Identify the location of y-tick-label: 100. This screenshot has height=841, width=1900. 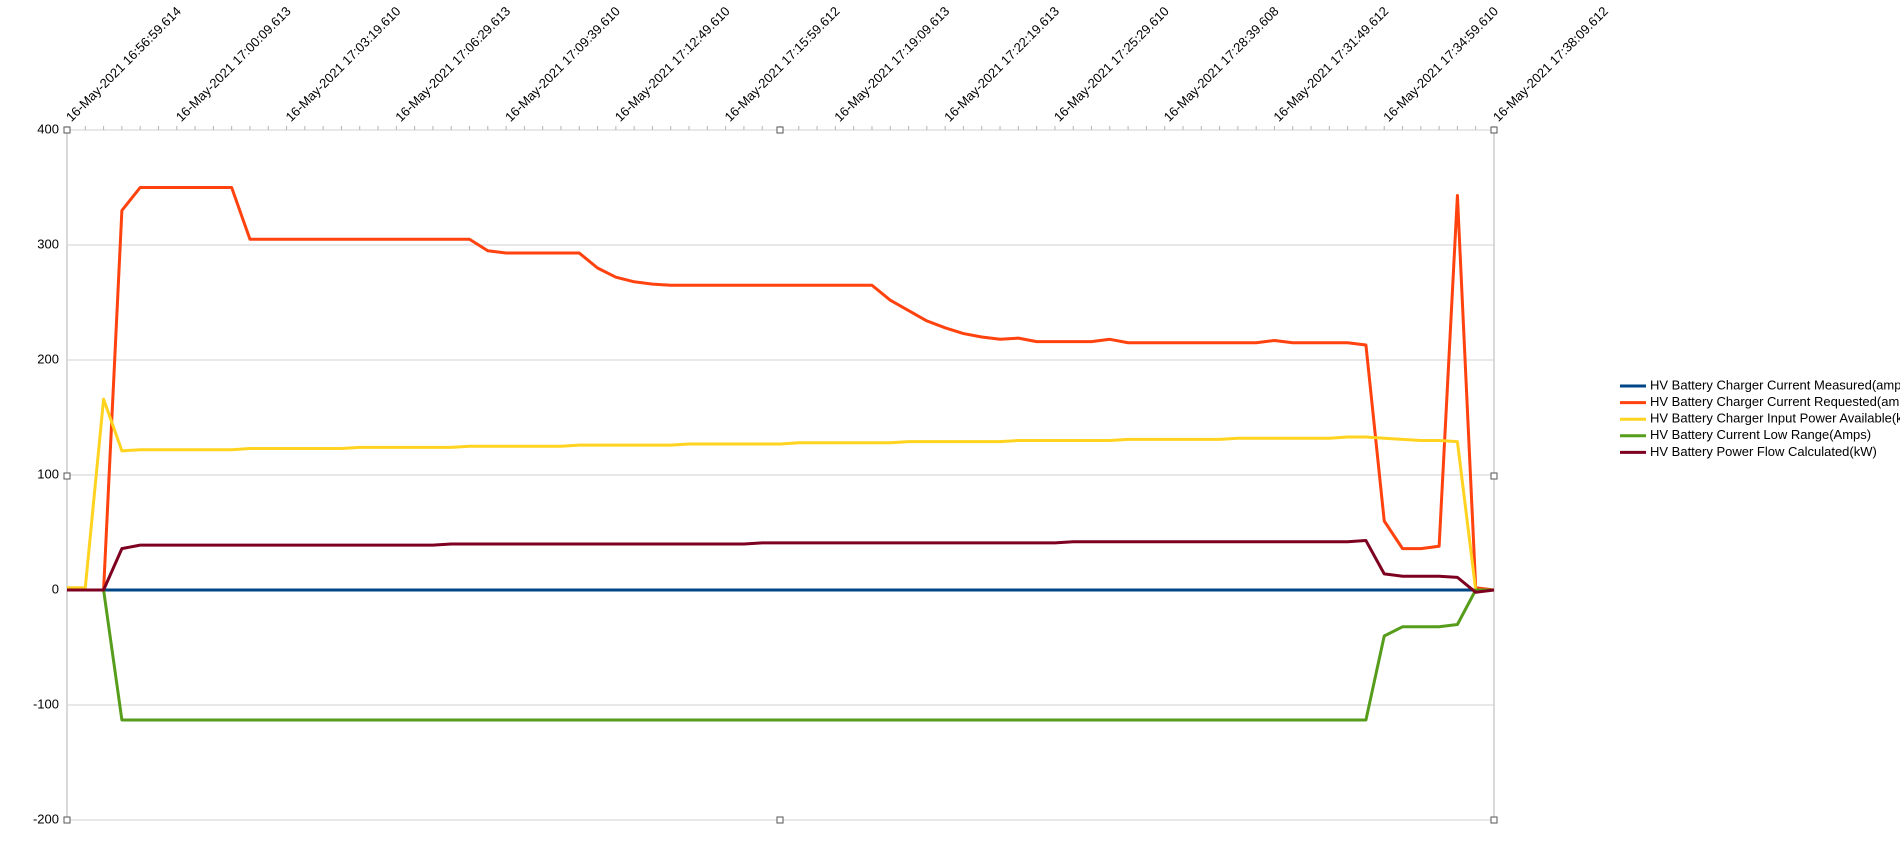
(48, 473).